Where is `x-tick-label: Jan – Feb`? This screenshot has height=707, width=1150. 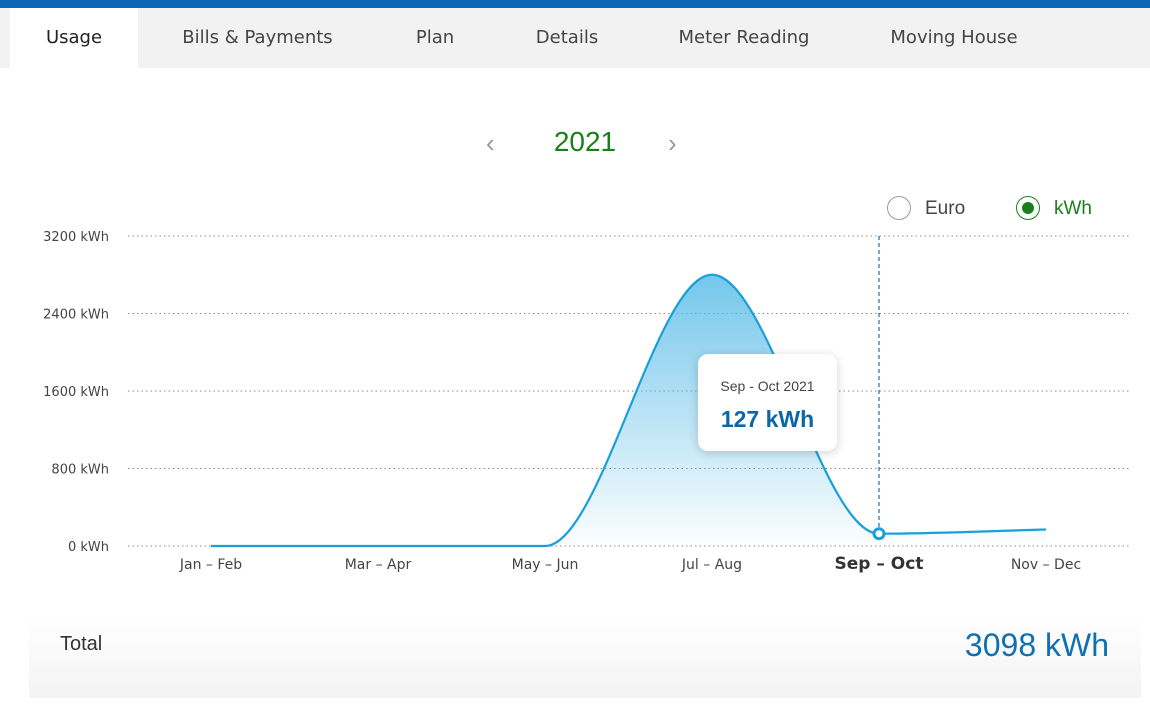
x-tick-label: Jan – Feb is located at coordinates (210, 565).